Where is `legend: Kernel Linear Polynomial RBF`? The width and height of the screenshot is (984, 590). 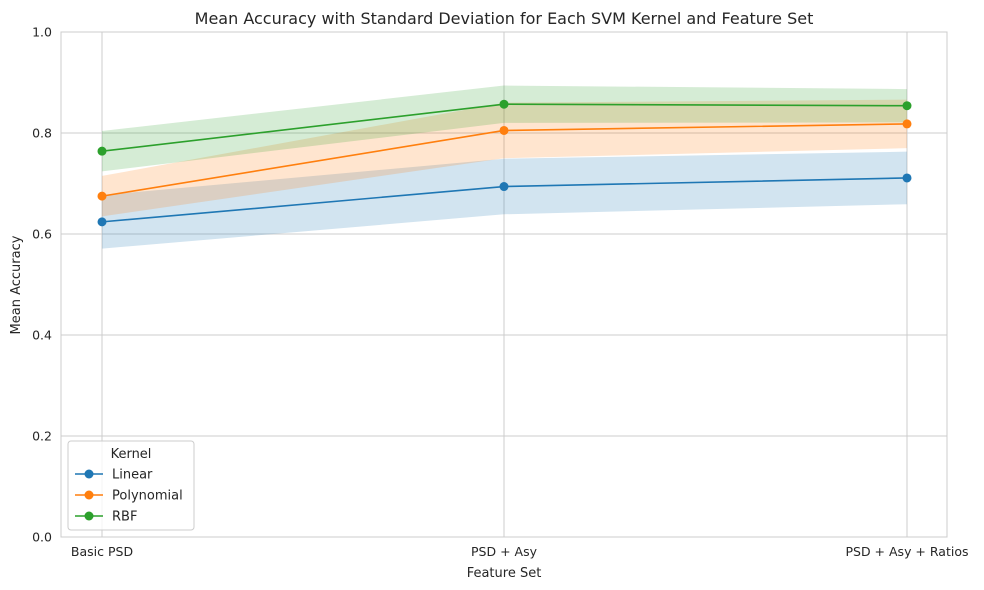
legend: Kernel Linear Polynomial RBF is located at coordinates (131, 485).